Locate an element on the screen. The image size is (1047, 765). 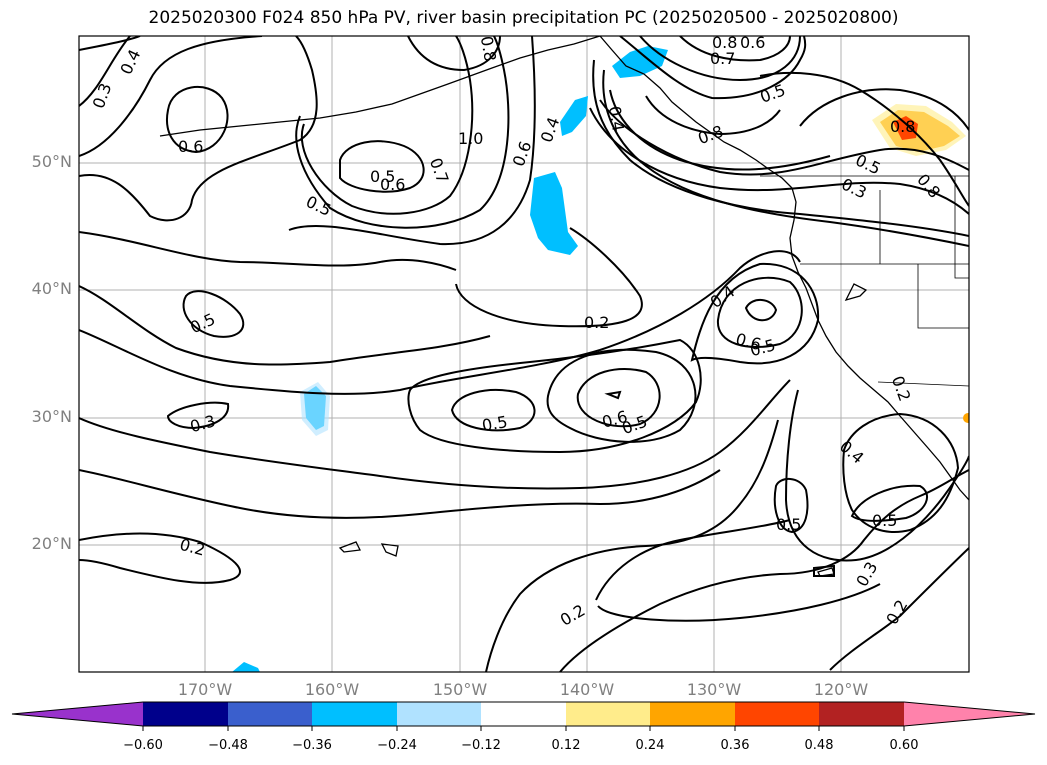
colorbar is located at coordinates (523, 716).